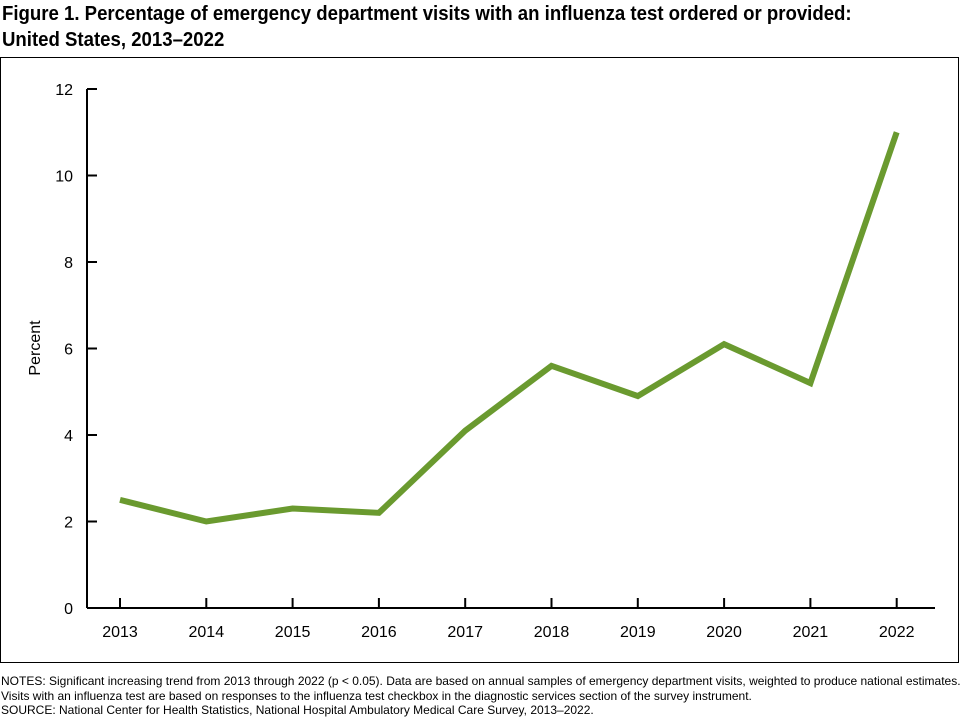 The height and width of the screenshot is (720, 960). Describe the element at coordinates (379, 632) in the screenshot. I see `x-tick-label: 2016` at that location.